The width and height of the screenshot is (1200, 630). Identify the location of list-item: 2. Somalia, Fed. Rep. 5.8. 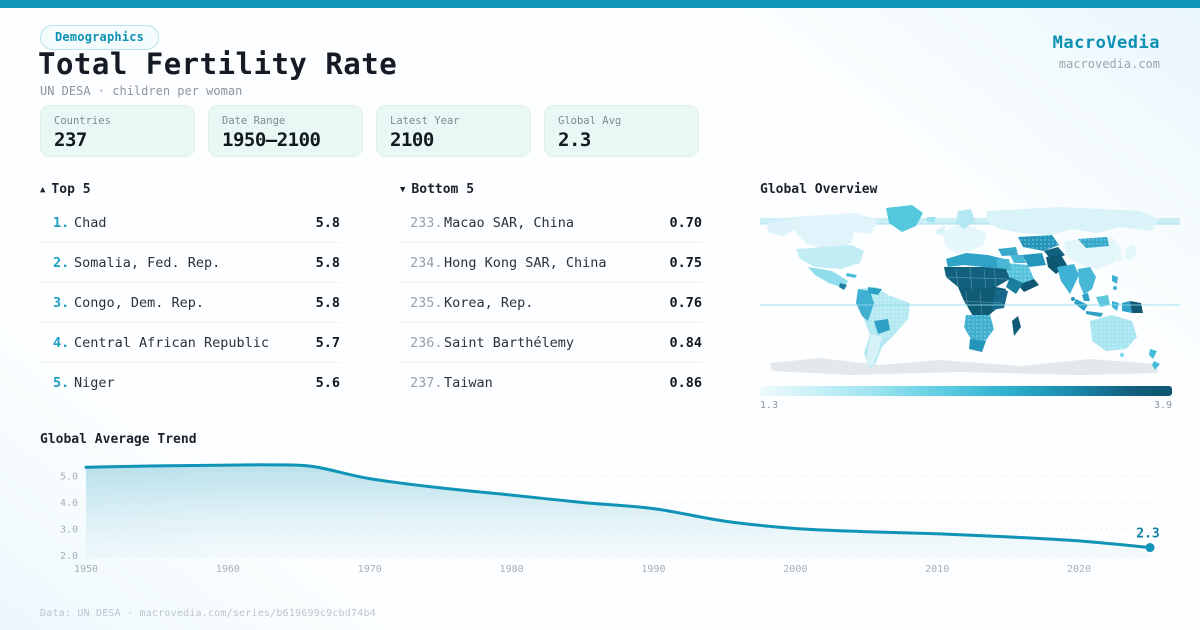
(190, 263).